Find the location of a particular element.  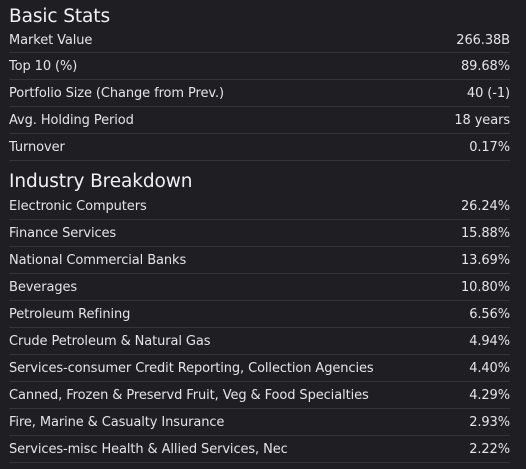

basic-stats-title: Basic Stats is located at coordinates (59, 16).